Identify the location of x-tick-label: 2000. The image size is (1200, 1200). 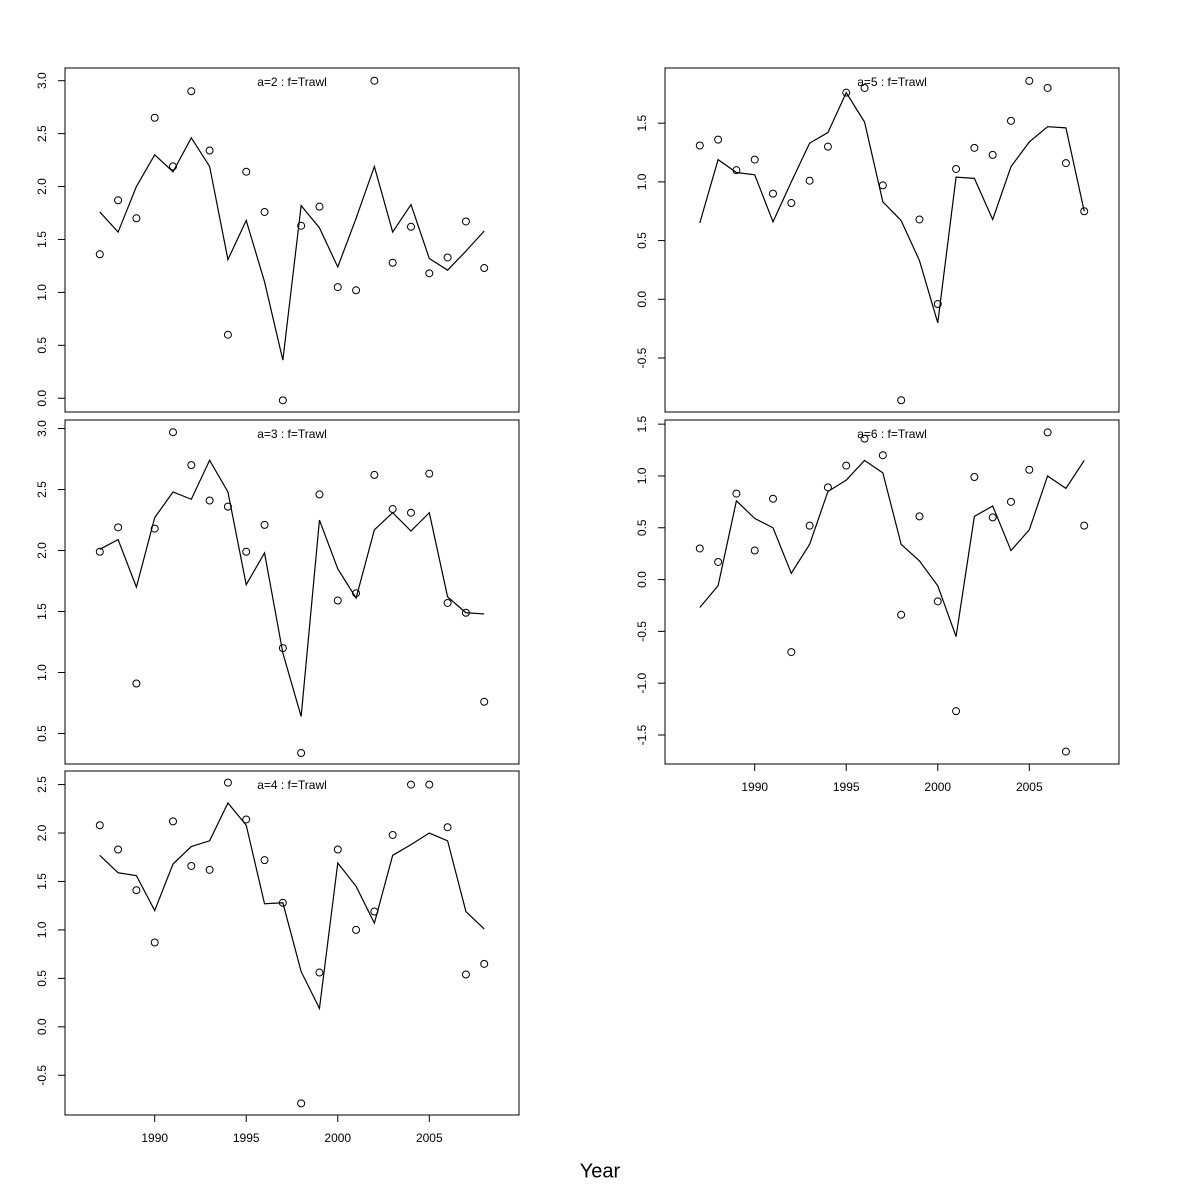
(337, 1138).